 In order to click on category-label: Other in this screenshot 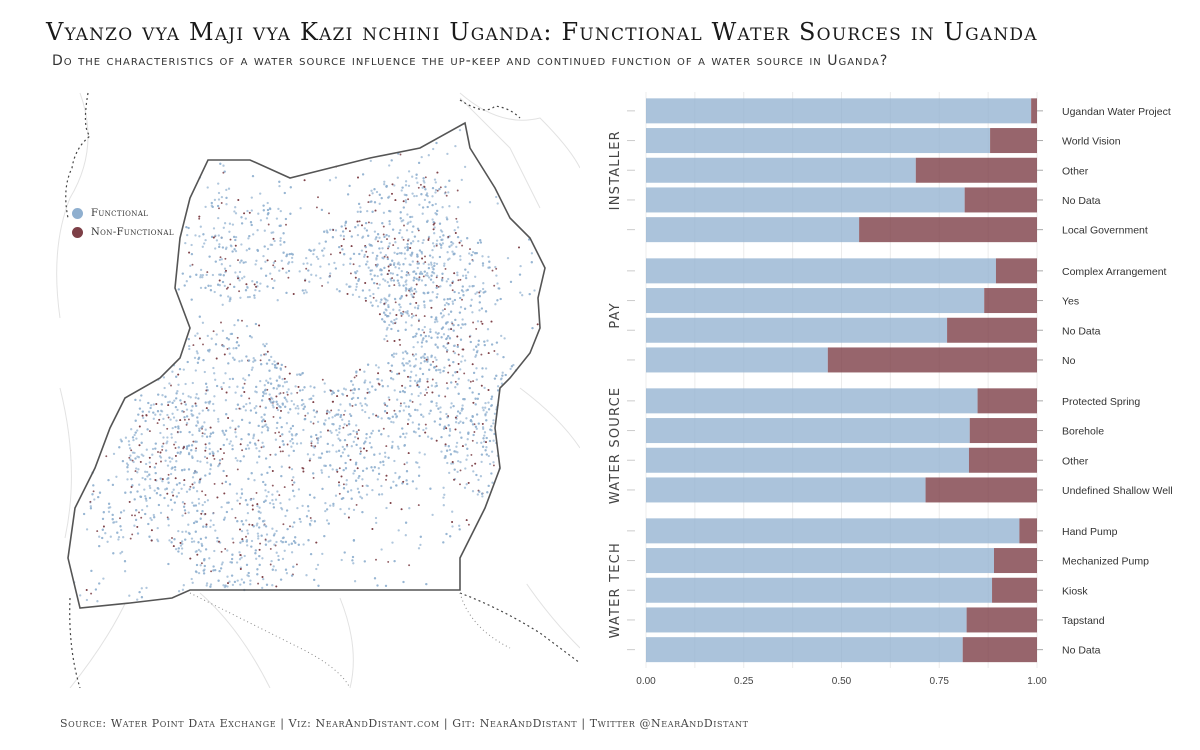, I will do `click(1075, 461)`.